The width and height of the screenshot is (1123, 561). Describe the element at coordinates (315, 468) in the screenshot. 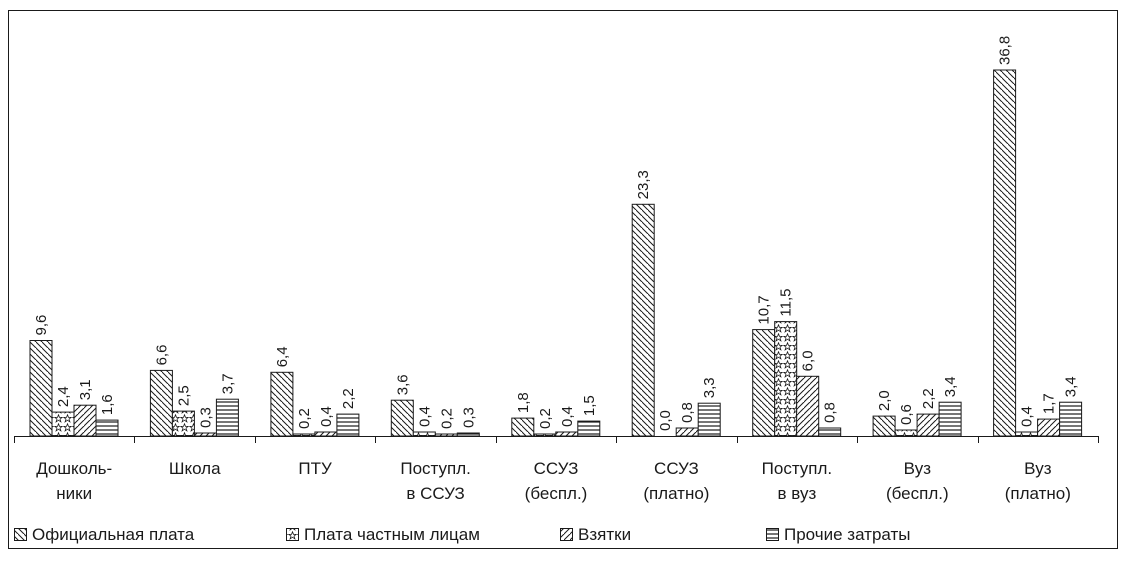

I see `category-label: ПТУ` at that location.